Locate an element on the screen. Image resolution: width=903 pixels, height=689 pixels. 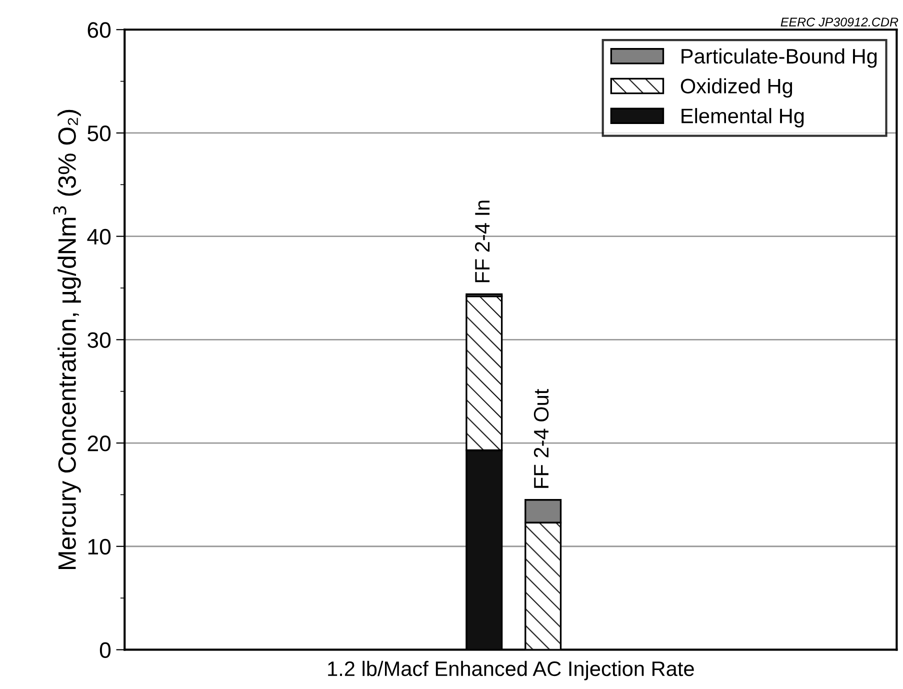
y-tick-label: 0 is located at coordinates (105, 650).